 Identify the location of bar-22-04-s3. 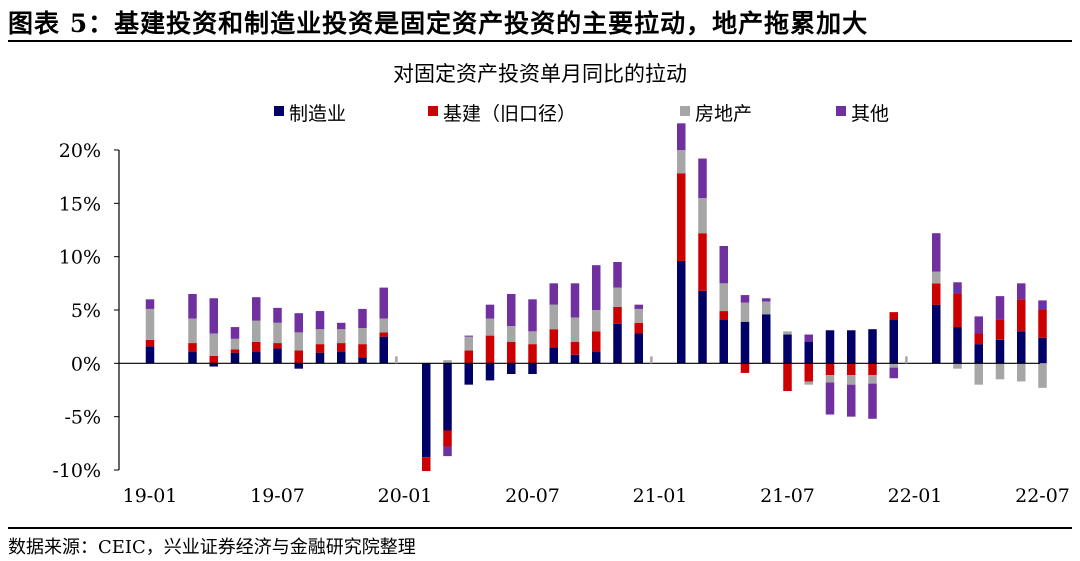
(978, 374).